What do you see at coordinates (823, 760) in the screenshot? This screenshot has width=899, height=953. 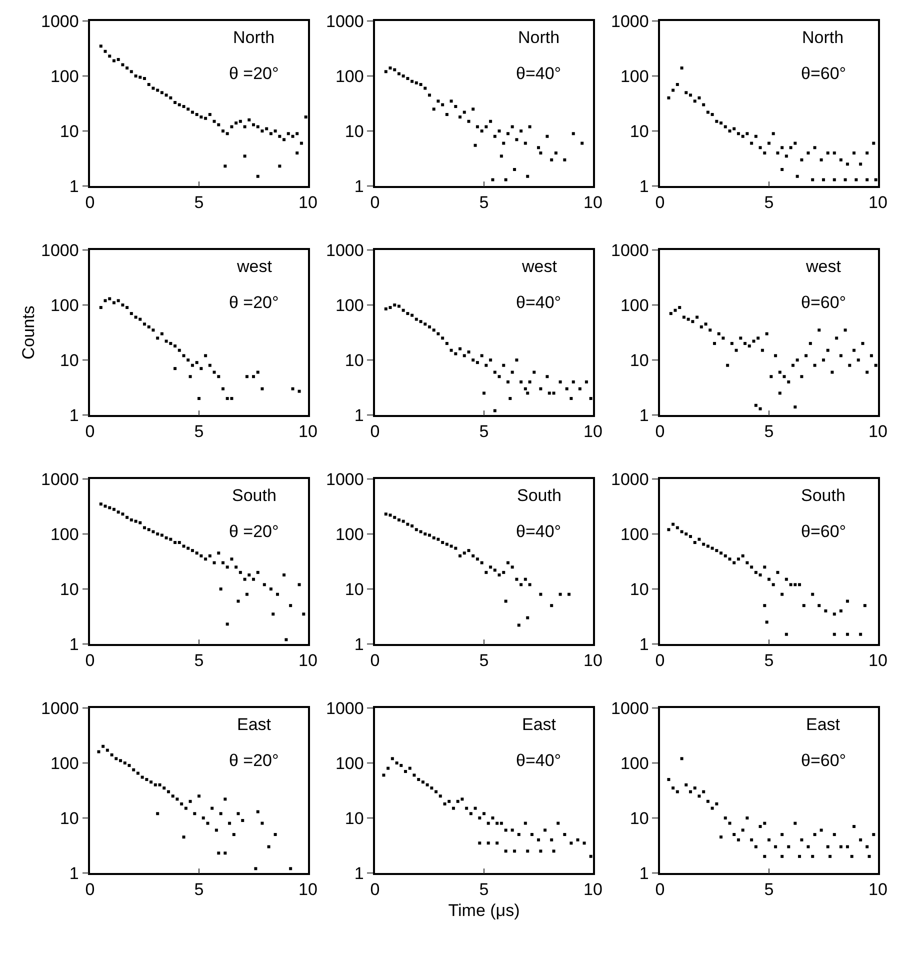 I see `annotation: θ=60°` at bounding box center [823, 760].